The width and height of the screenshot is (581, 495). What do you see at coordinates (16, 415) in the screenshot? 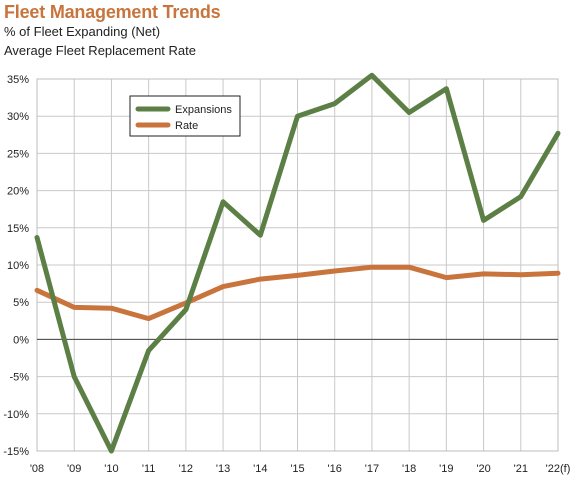
I see `y-tick-label: -10%` at bounding box center [16, 415].